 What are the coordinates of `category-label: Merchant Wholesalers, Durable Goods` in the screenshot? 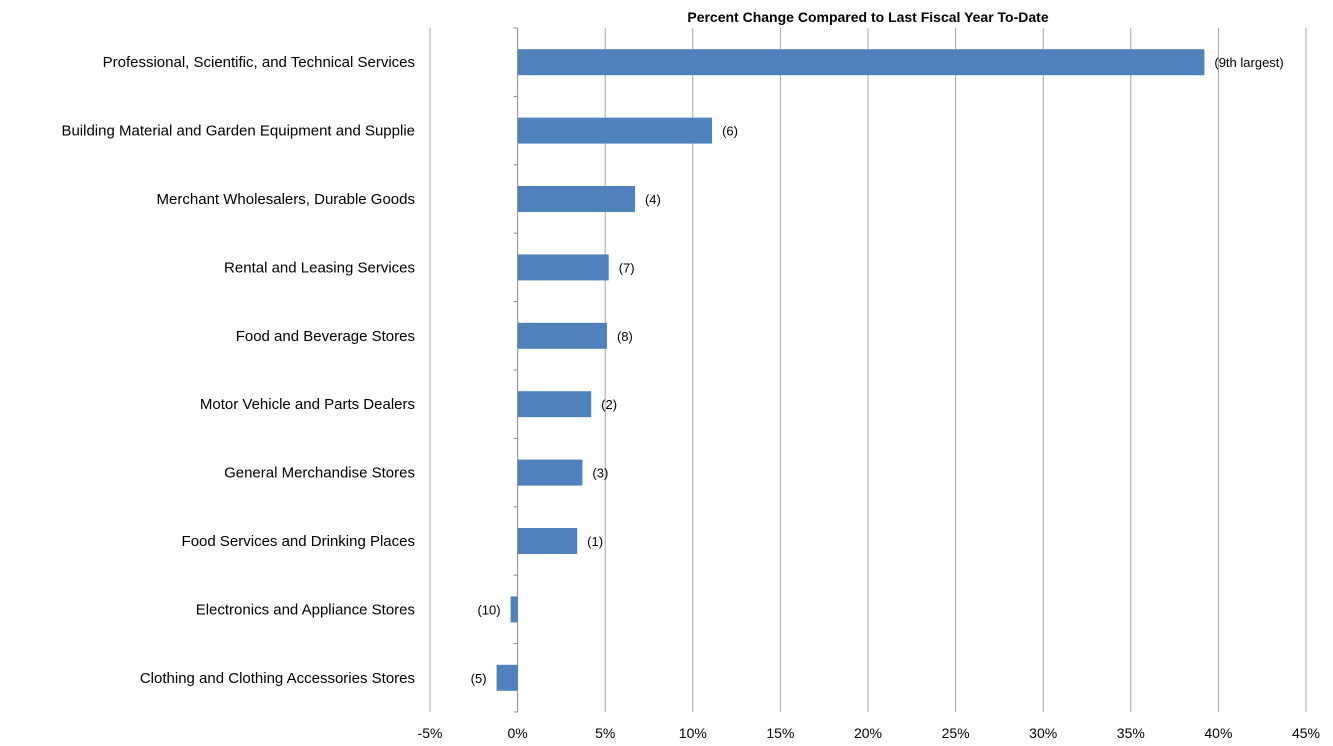 It's located at (286, 199).